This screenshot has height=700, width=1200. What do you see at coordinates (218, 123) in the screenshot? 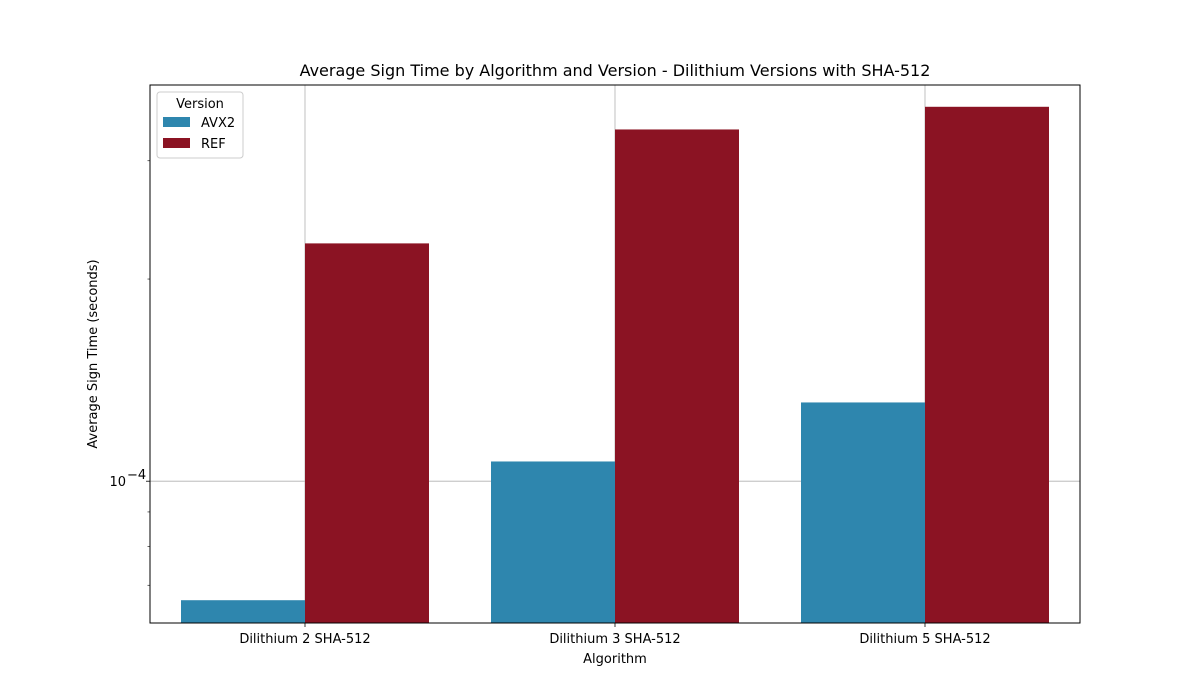
I see `legend-label-avx2: AVX2` at bounding box center [218, 123].